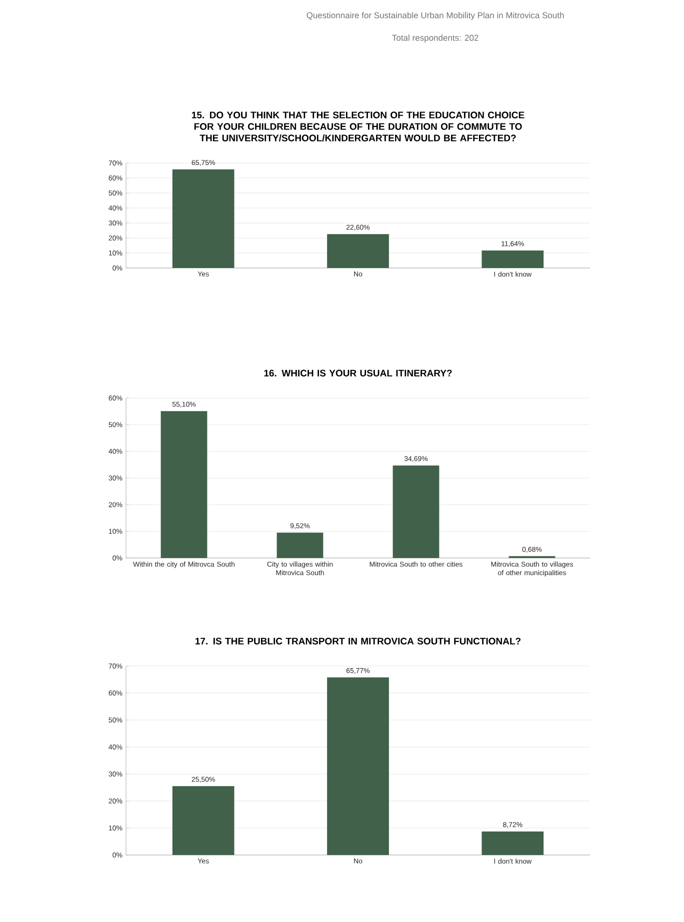 The width and height of the screenshot is (684, 922). Describe the element at coordinates (358, 373) in the screenshot. I see `chart-title: 16. WHICH IS YOUR USUAL ITINERARY?` at that location.